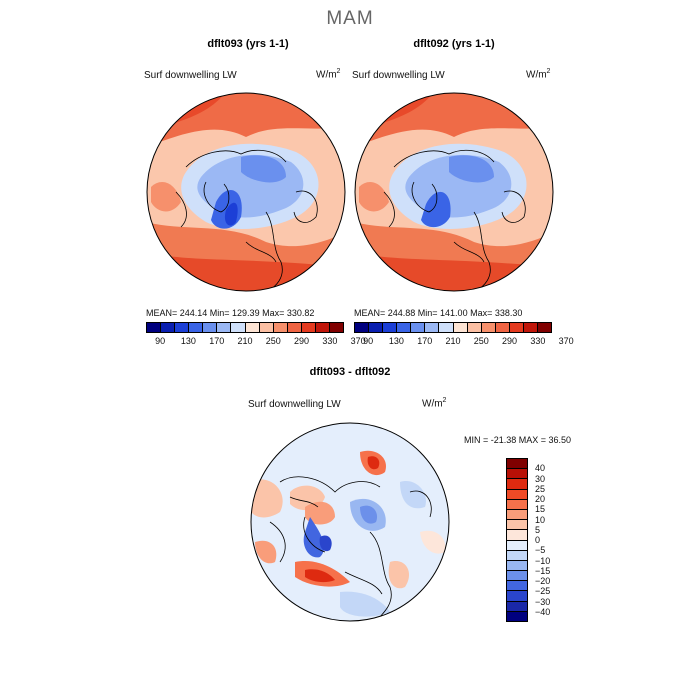 This screenshot has width=700, height=700. I want to click on diff-colorbar-ticks: 40 30 25 20 15 10 5 0 −5 −10 −15 −20 −25 −30 −40, so click(555, 540).